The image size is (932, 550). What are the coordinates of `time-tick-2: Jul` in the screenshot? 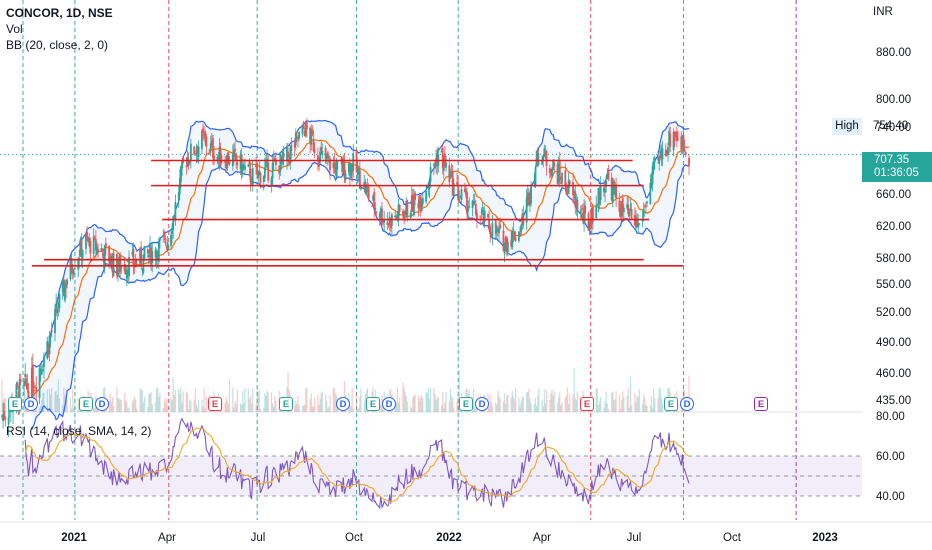 It's located at (258, 538).